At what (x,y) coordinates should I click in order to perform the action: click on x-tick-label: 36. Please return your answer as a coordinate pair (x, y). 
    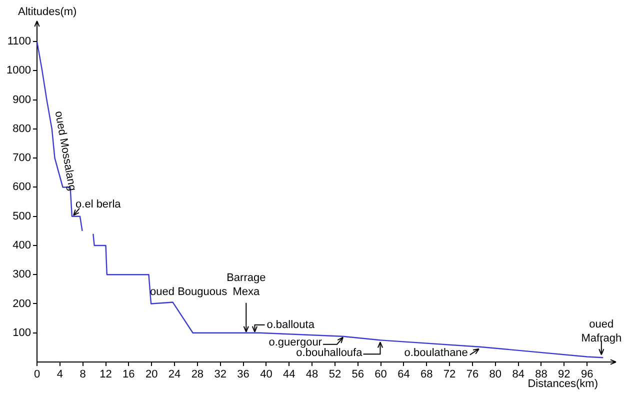
    Looking at the image, I should click on (243, 374).